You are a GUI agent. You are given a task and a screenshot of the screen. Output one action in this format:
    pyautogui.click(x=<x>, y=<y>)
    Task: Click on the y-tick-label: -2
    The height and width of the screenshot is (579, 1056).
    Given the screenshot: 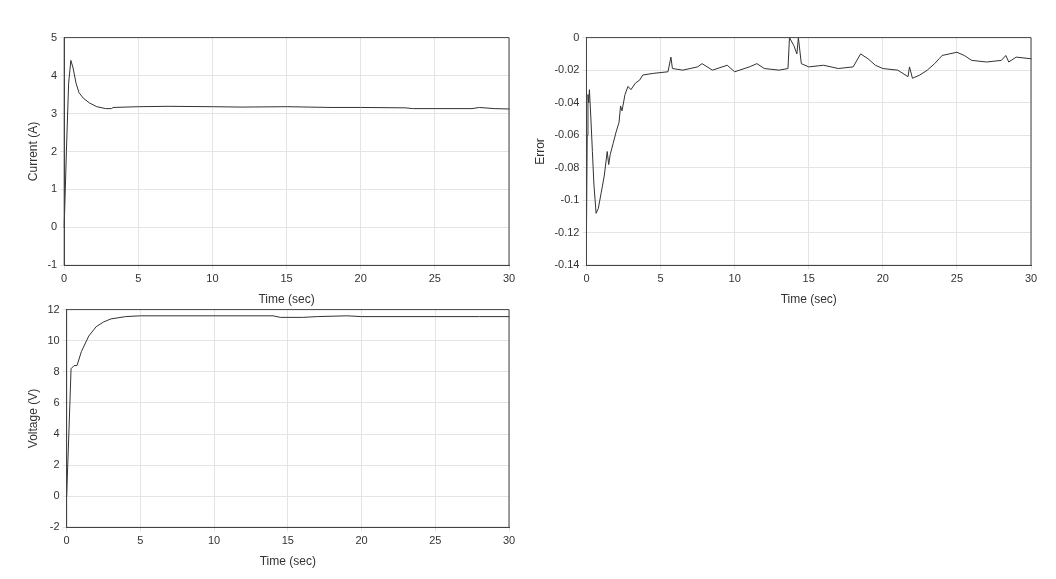 What is the action you would take?
    pyautogui.click(x=54, y=526)
    